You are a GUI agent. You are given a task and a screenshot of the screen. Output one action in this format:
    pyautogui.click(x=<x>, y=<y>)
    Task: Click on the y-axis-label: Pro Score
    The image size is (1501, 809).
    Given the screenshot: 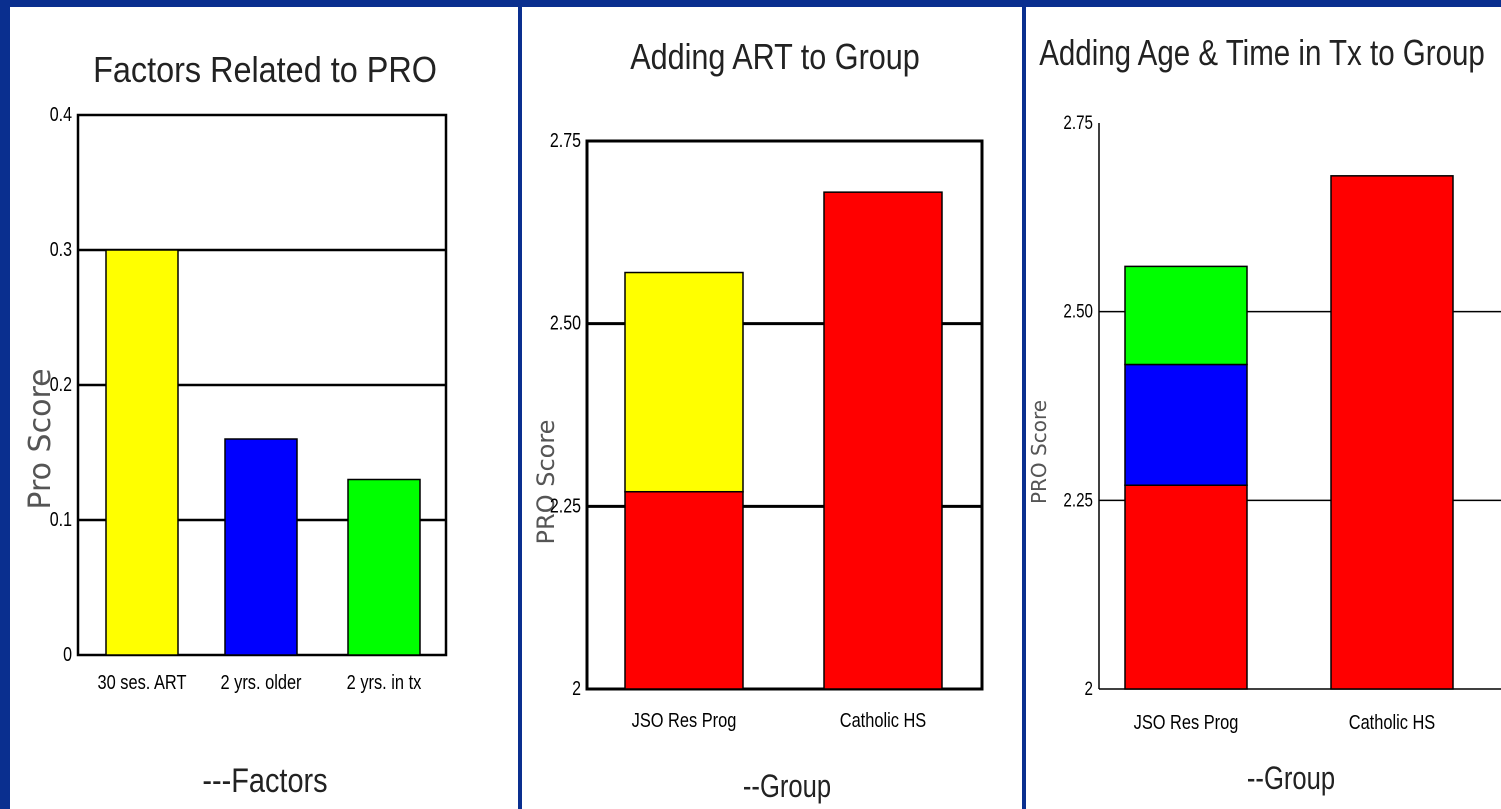 What is the action you would take?
    pyautogui.click(x=40, y=438)
    